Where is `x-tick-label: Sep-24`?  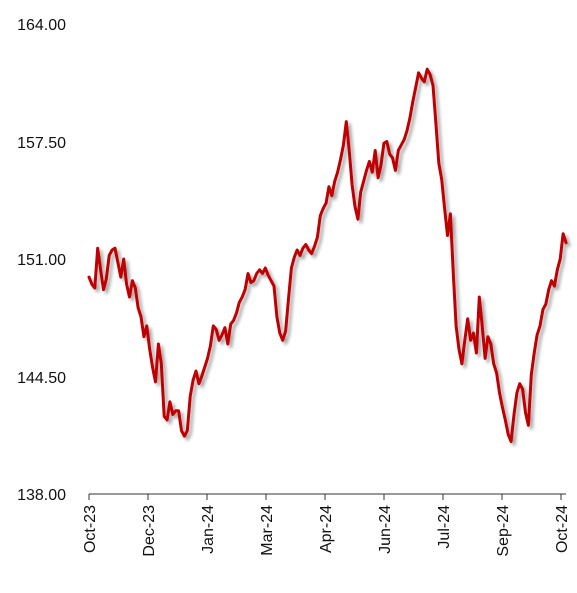 x-tick-label: Sep-24 is located at coordinates (503, 531).